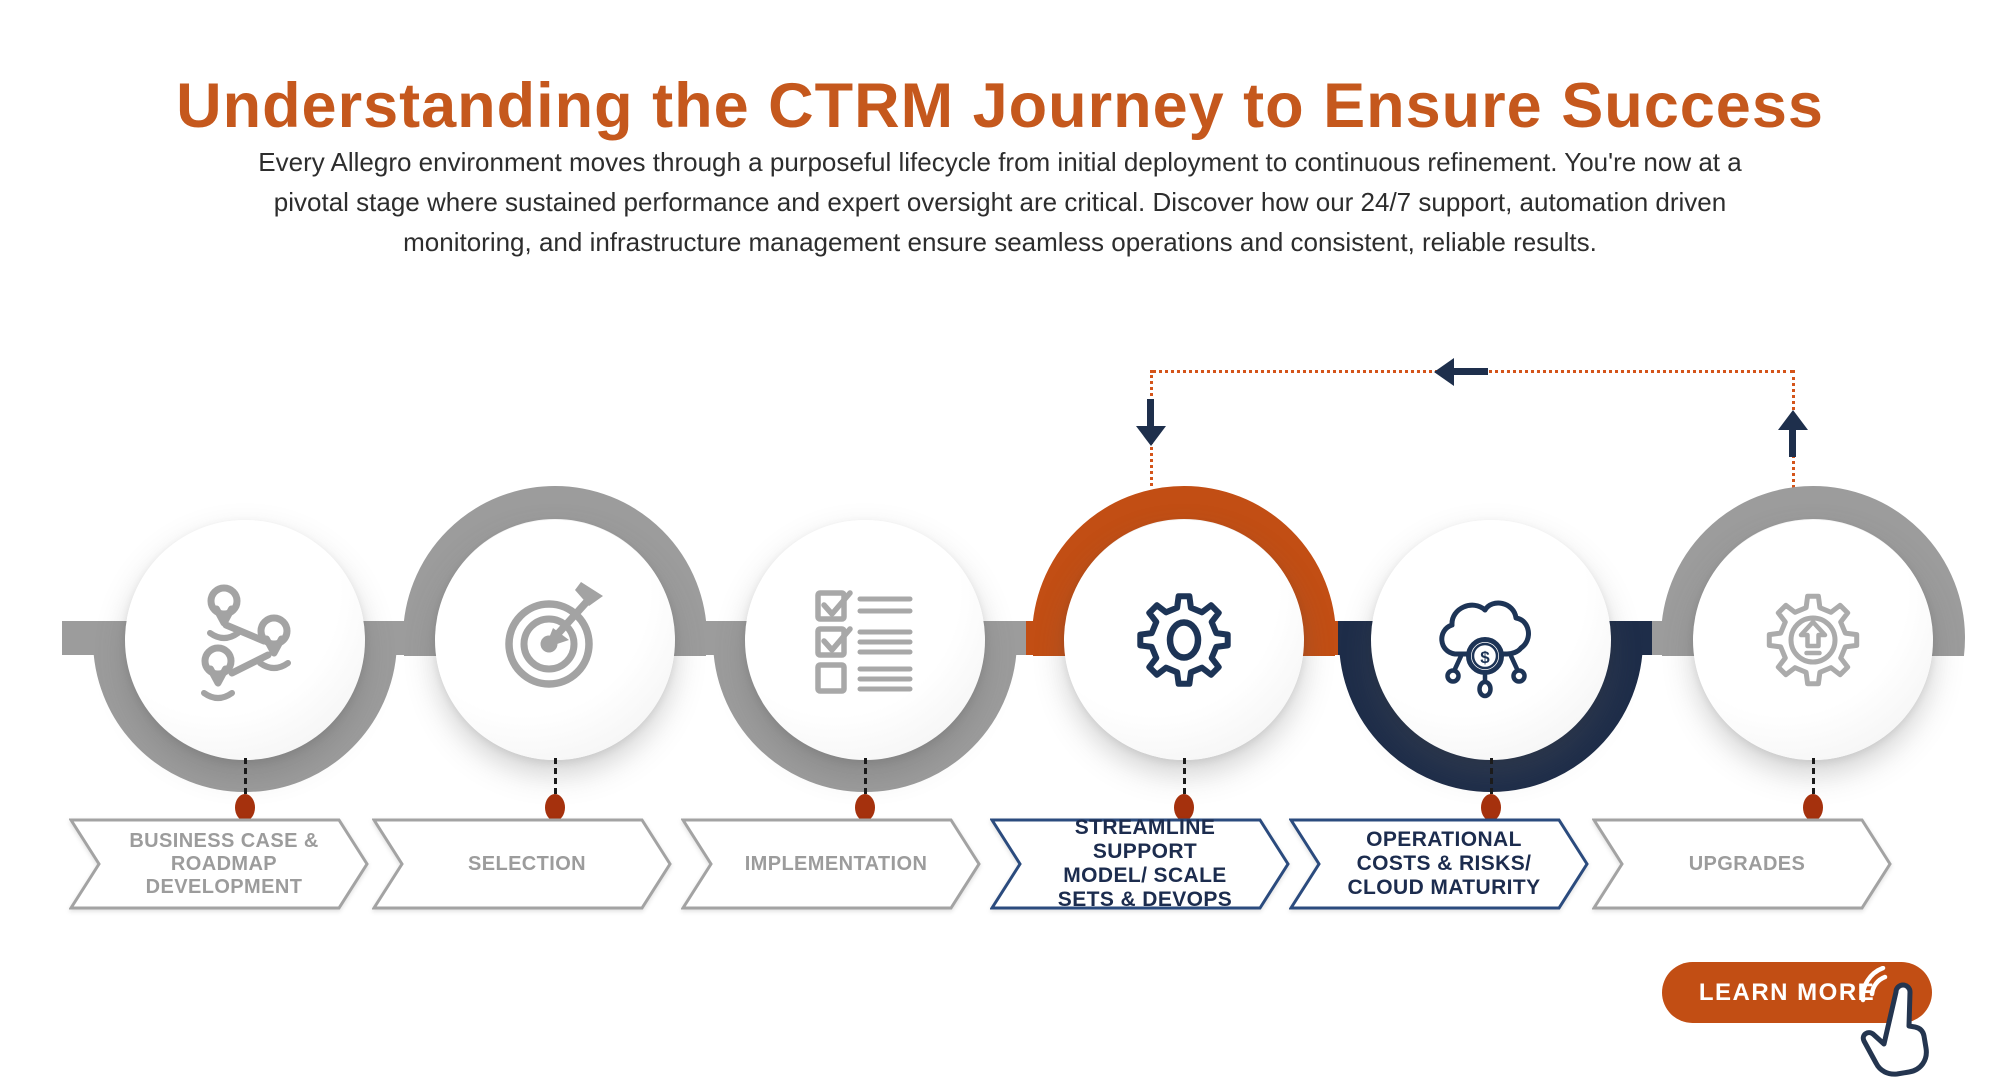 This screenshot has height=1080, width=2000. I want to click on journey-step-operational-costs: $, so click(1491, 640).